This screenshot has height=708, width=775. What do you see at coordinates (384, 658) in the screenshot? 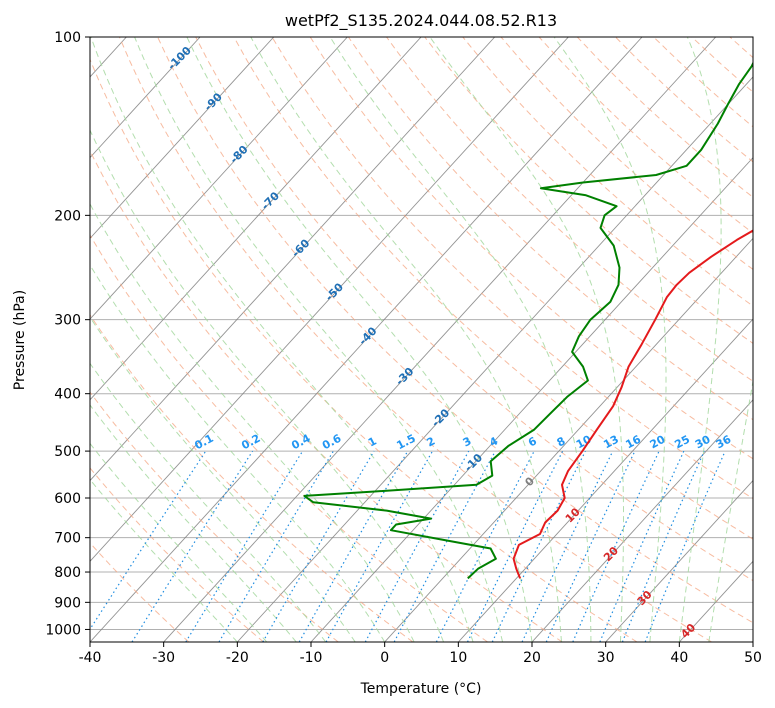
I see `x-tick-label: 0` at bounding box center [384, 658].